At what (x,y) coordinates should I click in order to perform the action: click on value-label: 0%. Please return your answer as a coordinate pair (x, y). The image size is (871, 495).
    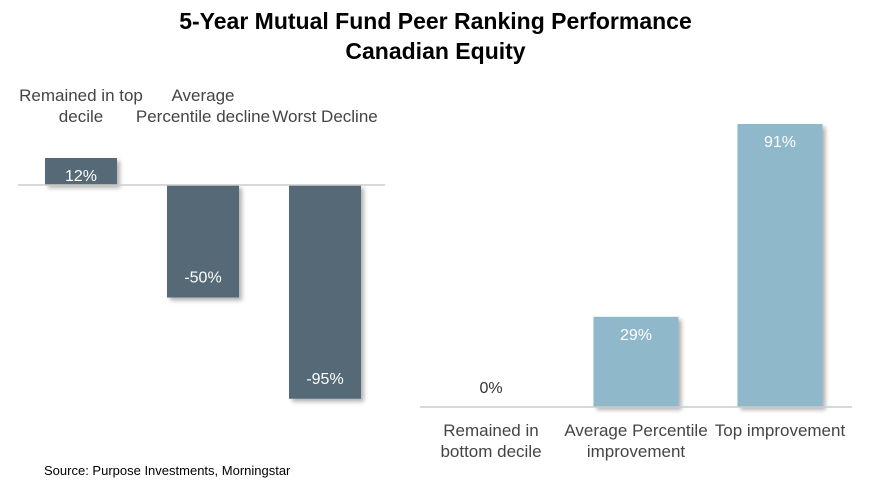
    Looking at the image, I should click on (490, 388).